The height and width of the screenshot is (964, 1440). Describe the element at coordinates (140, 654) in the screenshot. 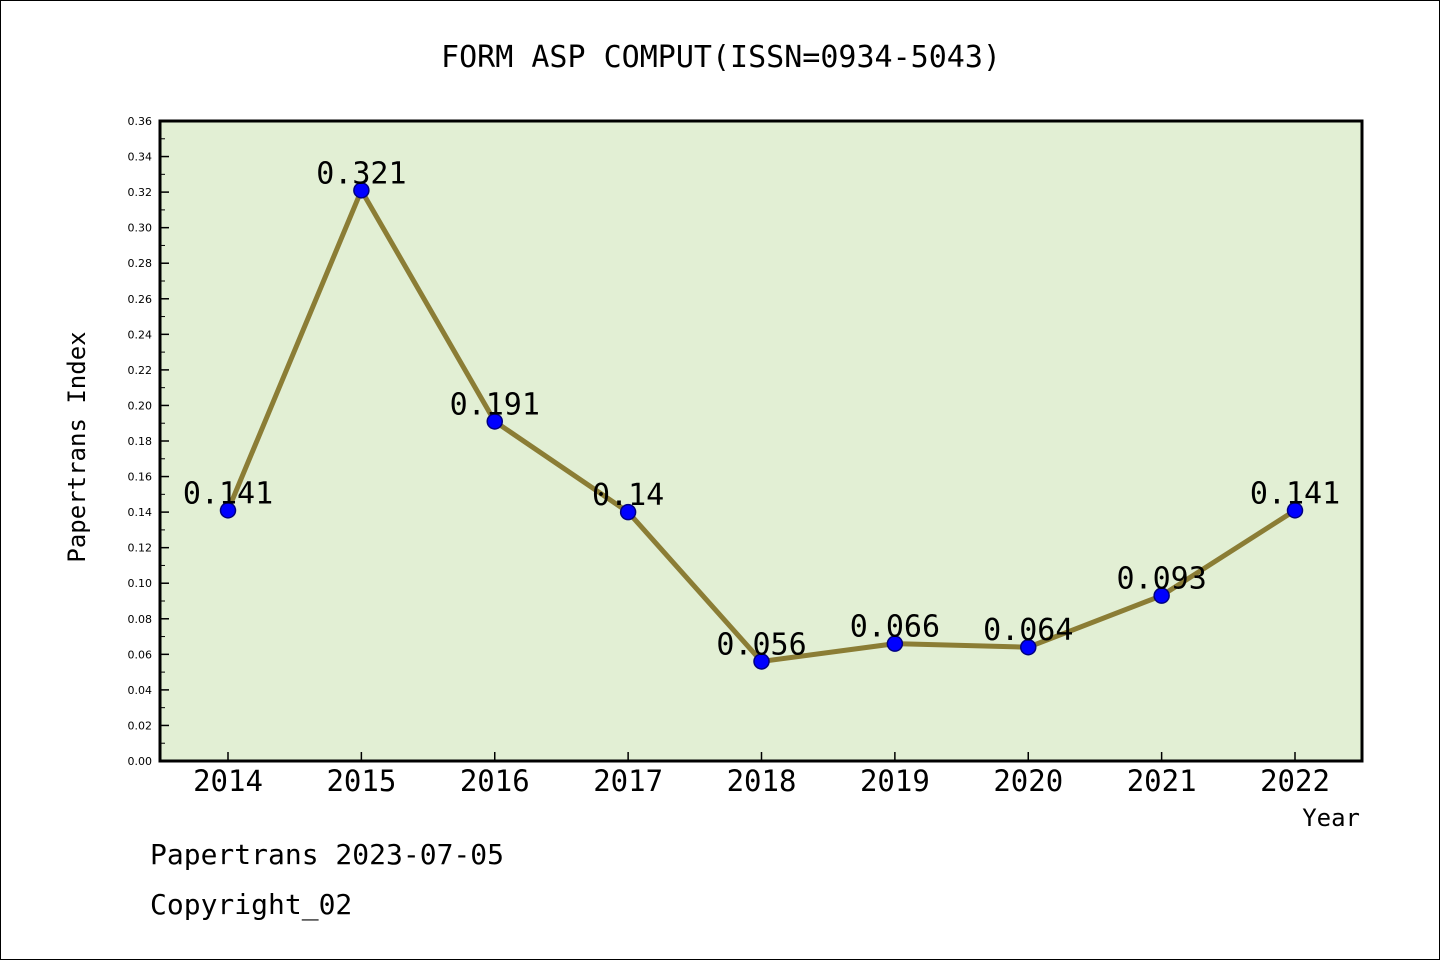

I see `y-tick-label: 0.06` at that location.